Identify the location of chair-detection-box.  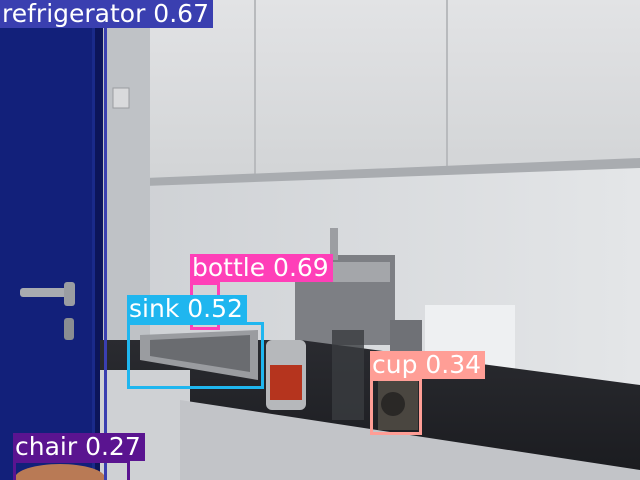
(71, 470).